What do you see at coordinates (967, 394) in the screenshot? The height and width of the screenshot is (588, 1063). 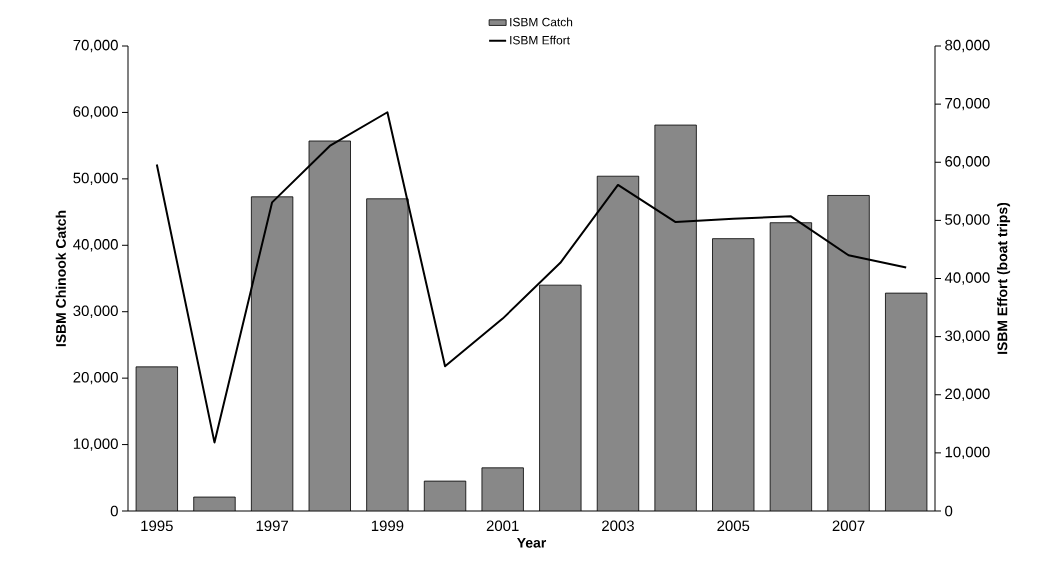 I see `y2-tick-label: 20,000` at bounding box center [967, 394].